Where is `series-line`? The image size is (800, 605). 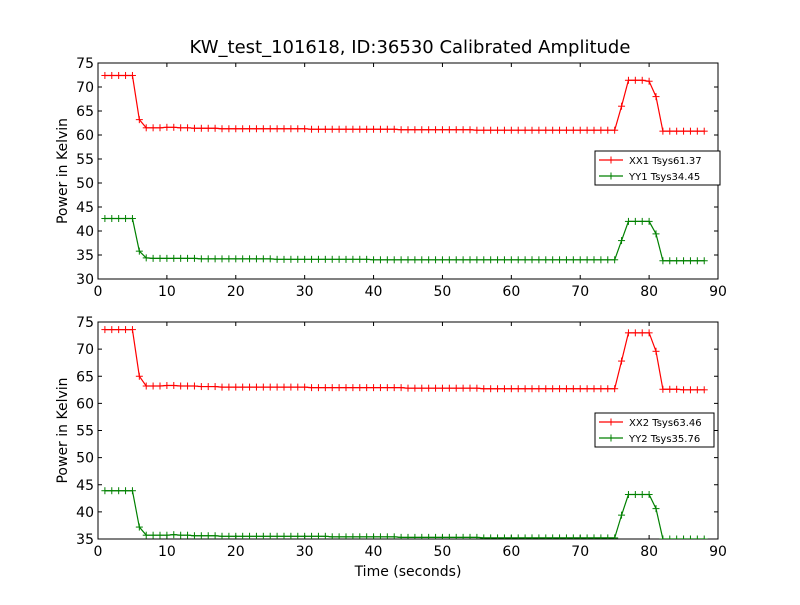
series-line is located at coordinates (404, 239).